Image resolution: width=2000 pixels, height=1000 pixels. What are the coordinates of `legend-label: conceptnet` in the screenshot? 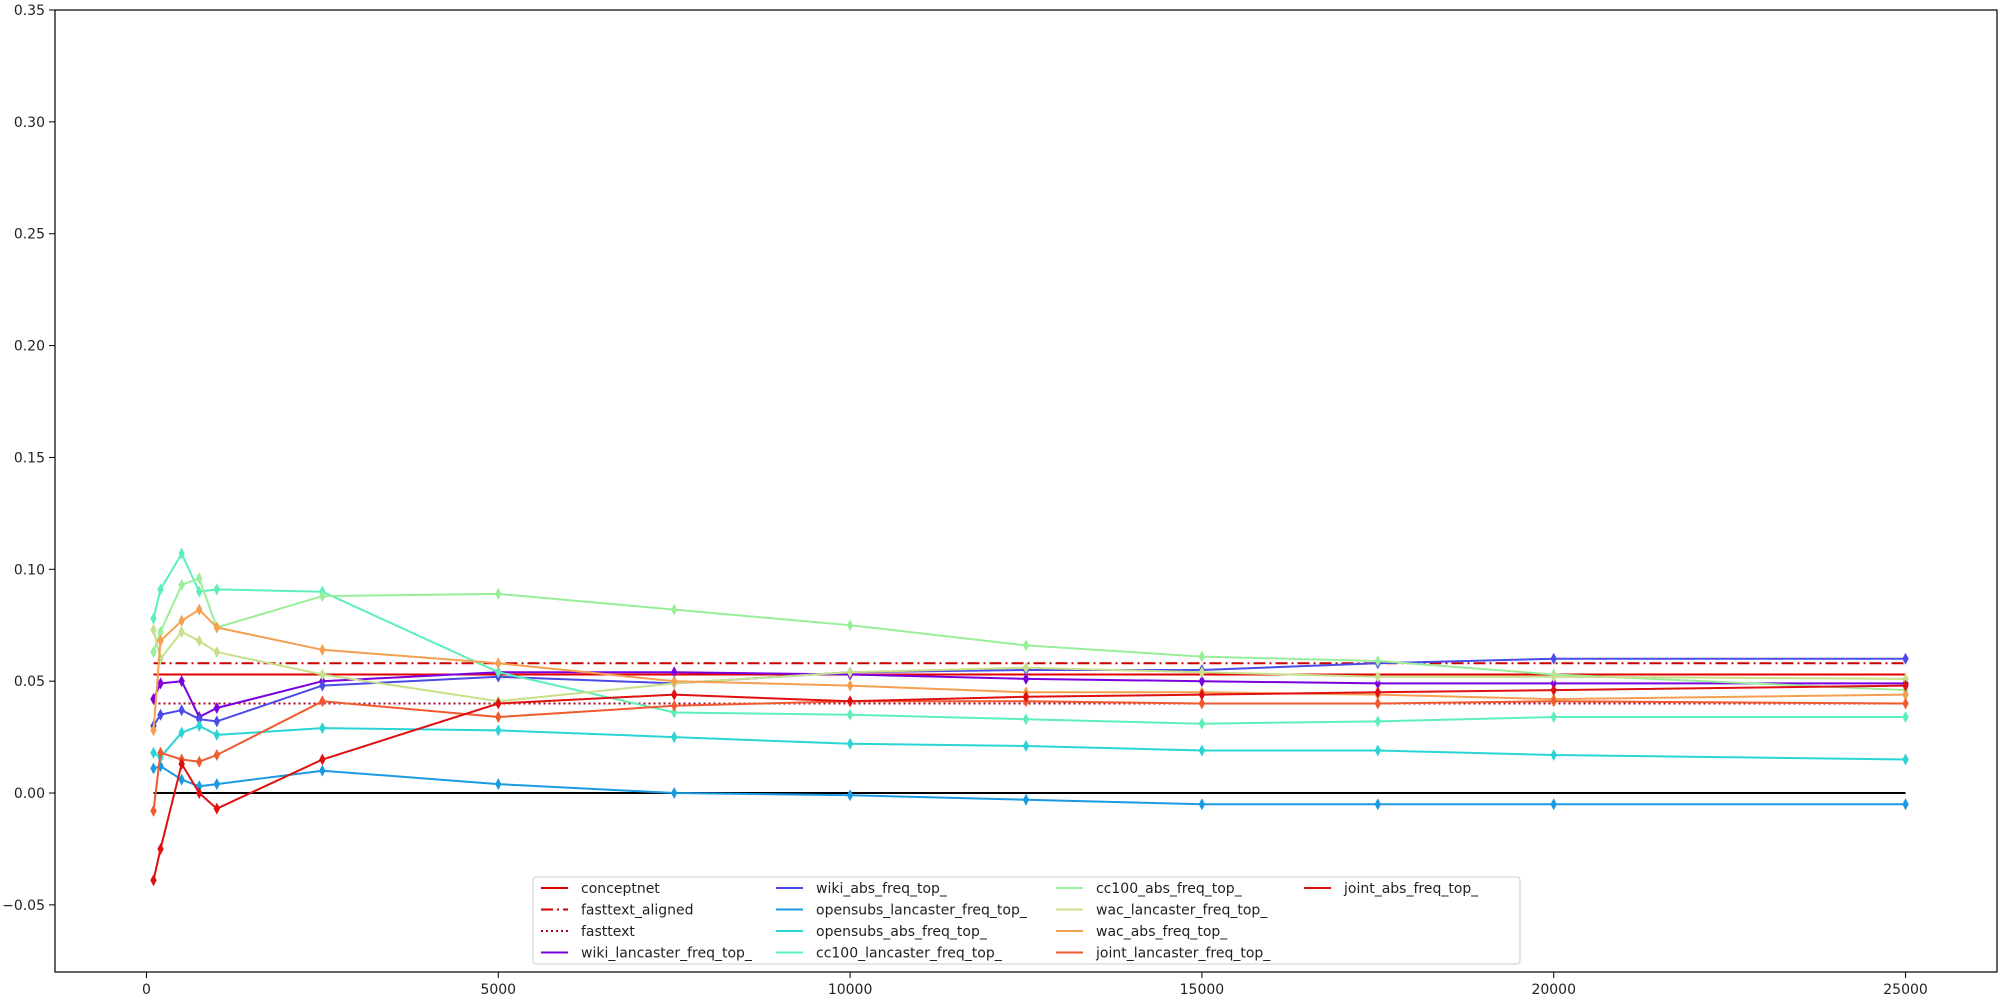 It's located at (620, 889).